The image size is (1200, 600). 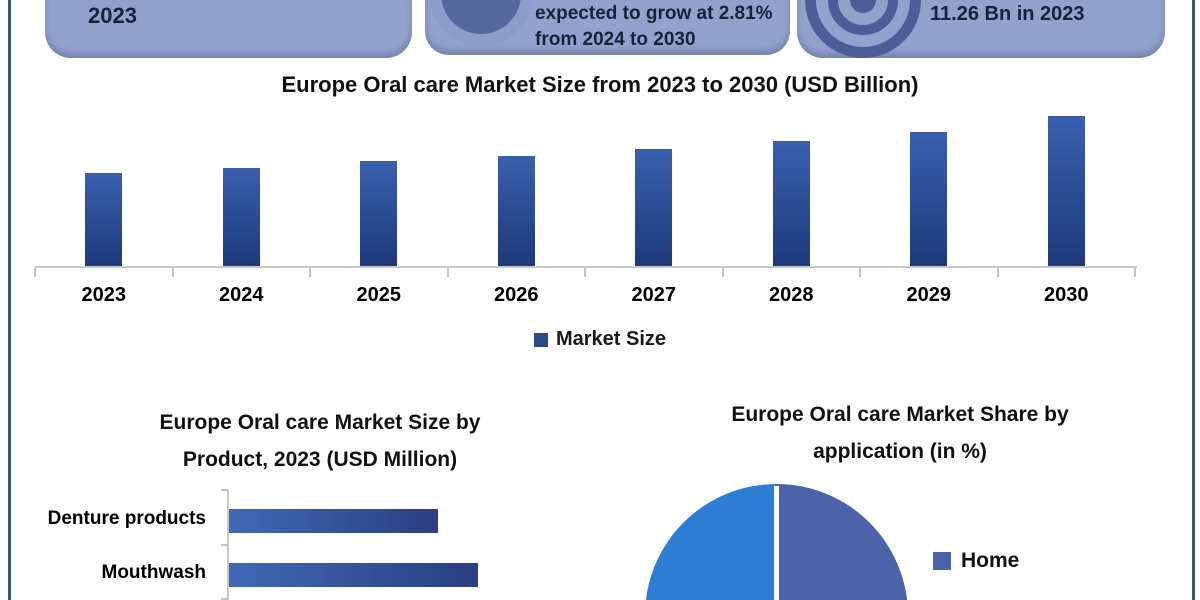 I want to click on stat-card-year: 2023, so click(x=228, y=29).